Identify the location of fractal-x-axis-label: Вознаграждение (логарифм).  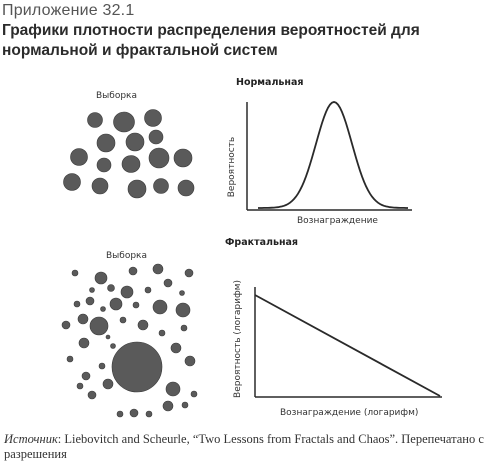
(349, 413).